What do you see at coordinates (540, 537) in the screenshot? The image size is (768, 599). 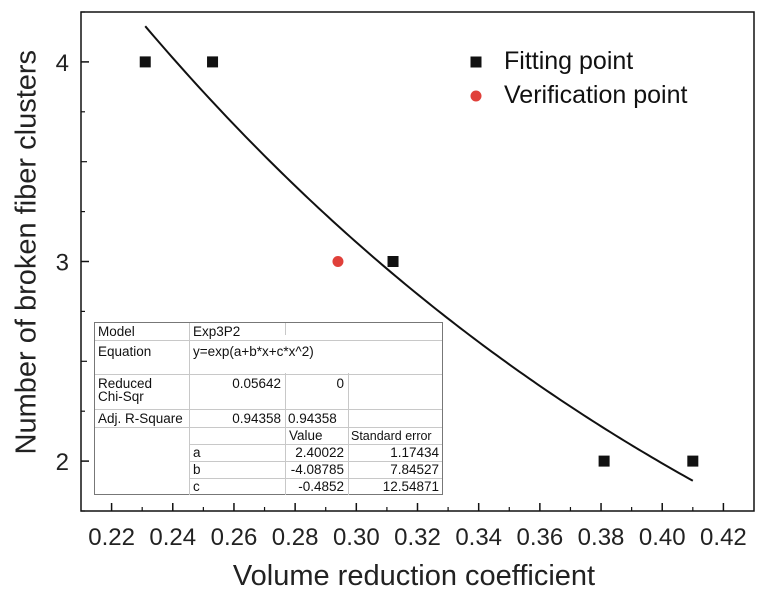 I see `x-tick-label: 0.36` at bounding box center [540, 537].